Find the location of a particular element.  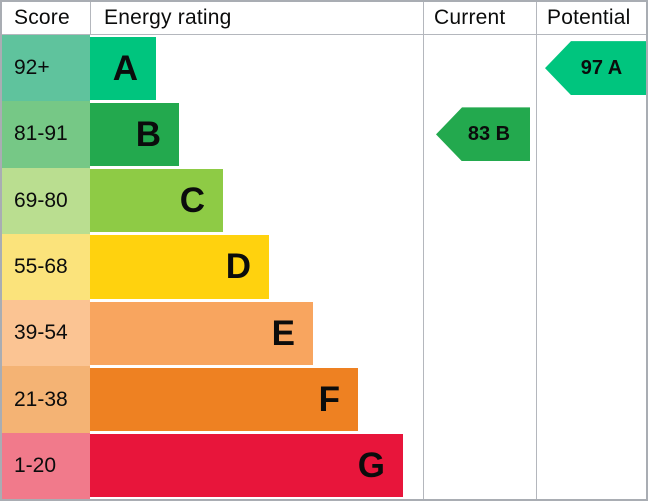

rating-cell-e: E is located at coordinates (256, 333).